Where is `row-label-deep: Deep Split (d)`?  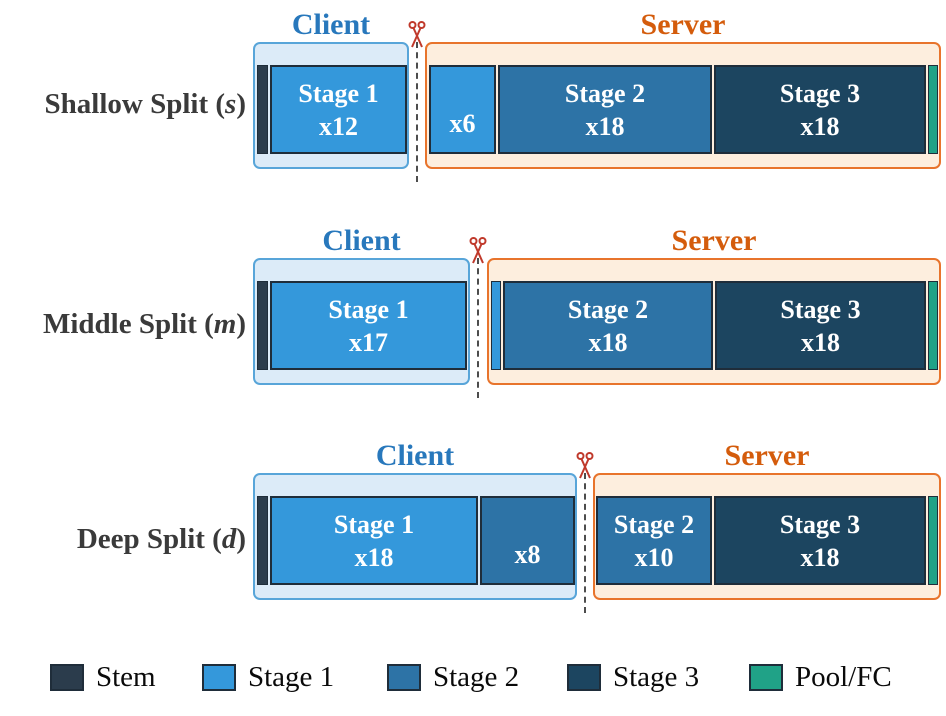 row-label-deep: Deep Split (d) is located at coordinates (123, 539).